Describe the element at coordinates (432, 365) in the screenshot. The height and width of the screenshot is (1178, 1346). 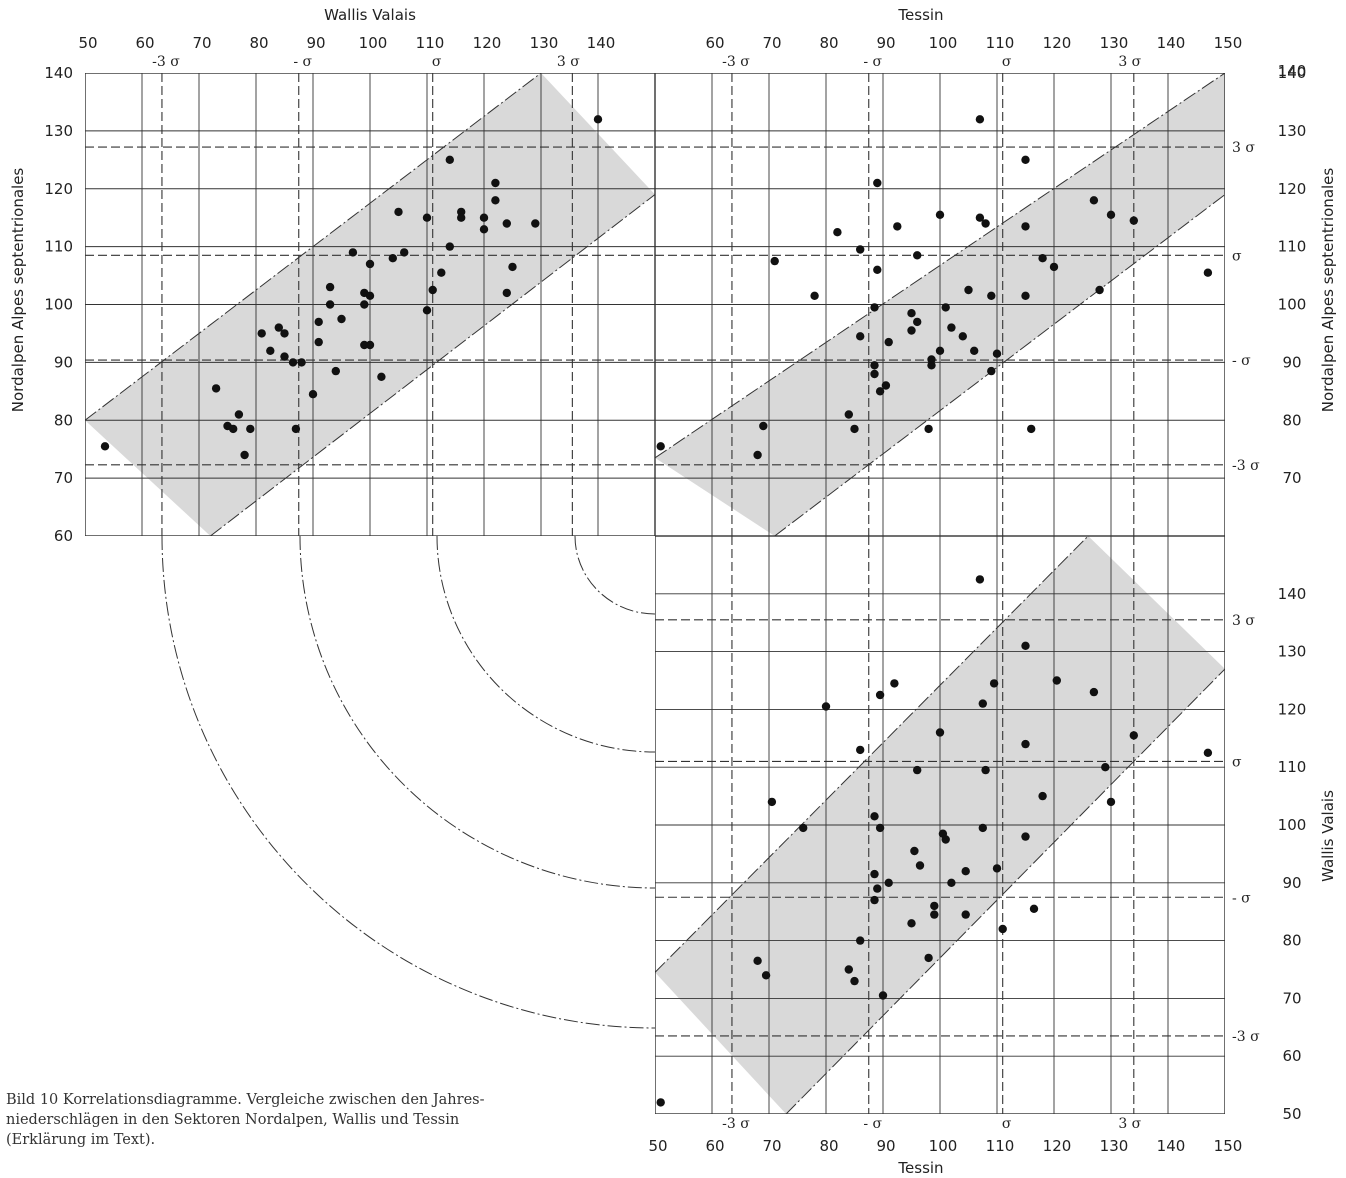
I see `band-lower-line` at that location.